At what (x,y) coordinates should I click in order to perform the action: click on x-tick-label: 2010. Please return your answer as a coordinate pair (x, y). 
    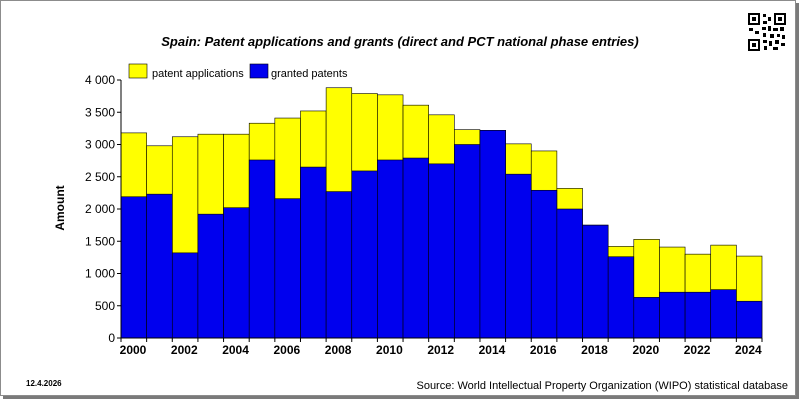
    Looking at the image, I should click on (389, 350).